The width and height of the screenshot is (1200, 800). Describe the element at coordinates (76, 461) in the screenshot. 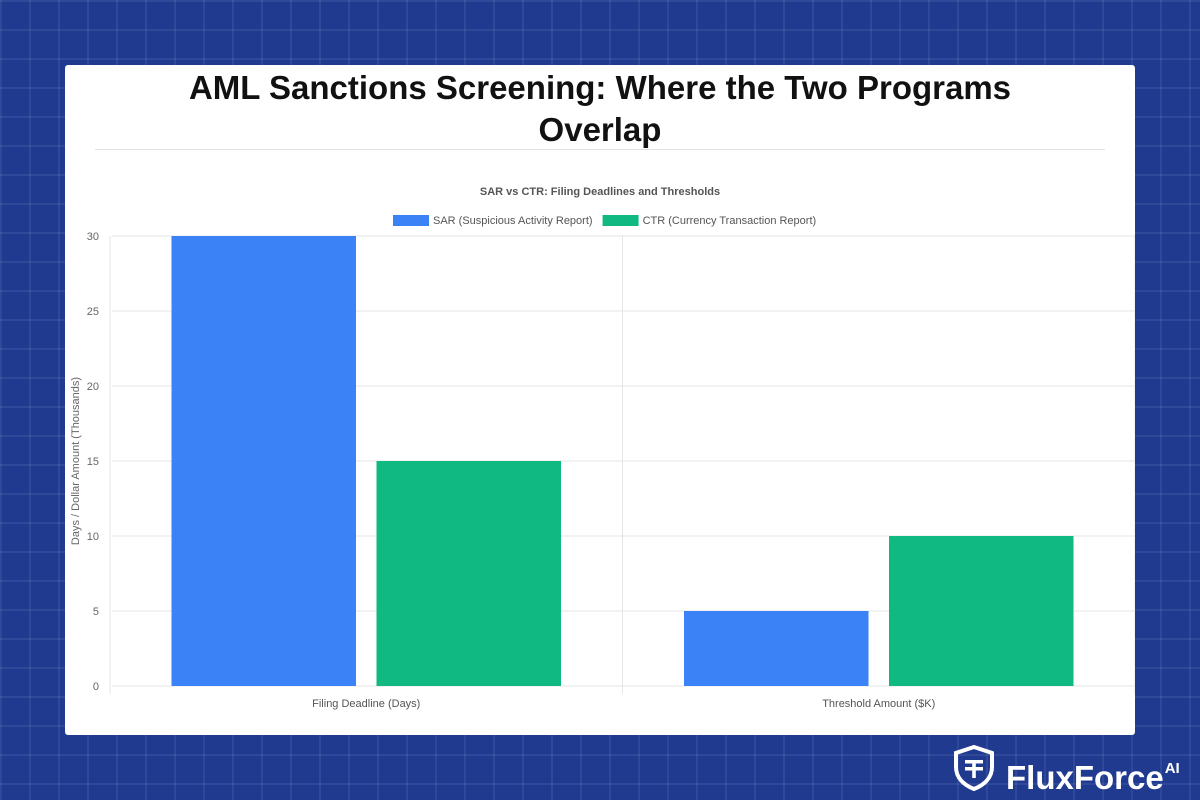

I see `y-axis-label: Days / Dollar Amount (Thousands)` at that location.